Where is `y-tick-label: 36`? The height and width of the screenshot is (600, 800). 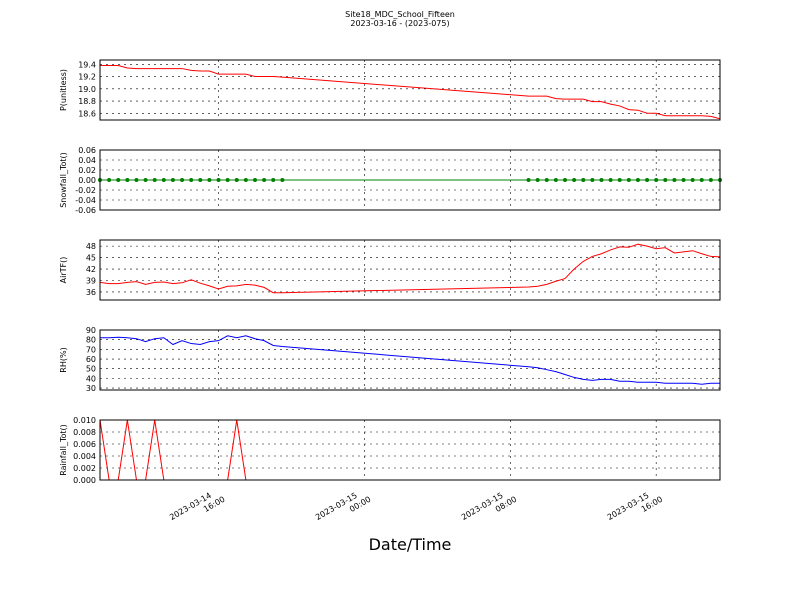 y-tick-label: 36 is located at coordinates (91, 292).